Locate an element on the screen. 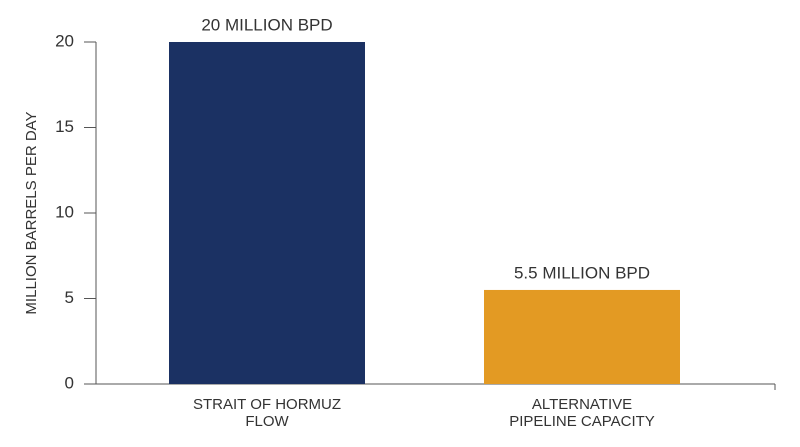  value-label: 5.5 MILLION BPD is located at coordinates (582, 272).